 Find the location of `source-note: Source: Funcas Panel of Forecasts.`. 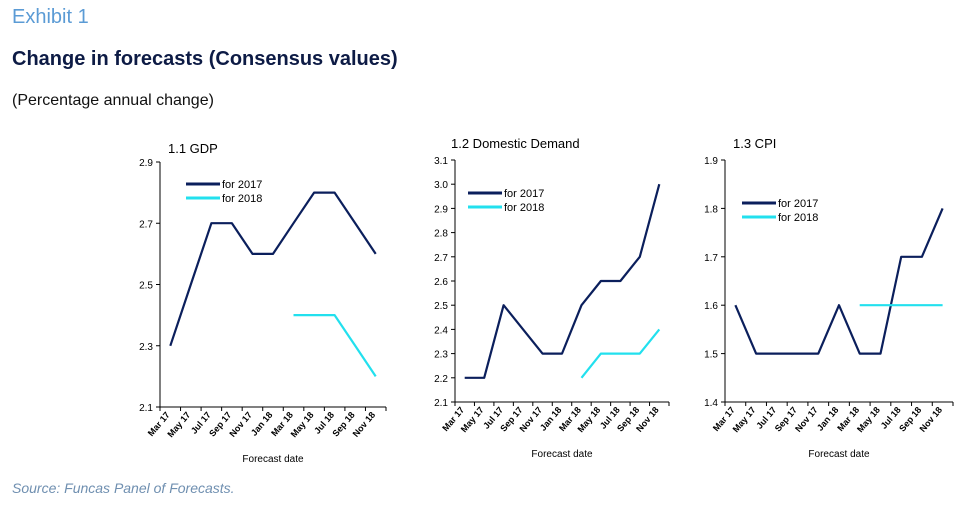

source-note: Source: Funcas Panel of Forecasts. is located at coordinates (123, 488).